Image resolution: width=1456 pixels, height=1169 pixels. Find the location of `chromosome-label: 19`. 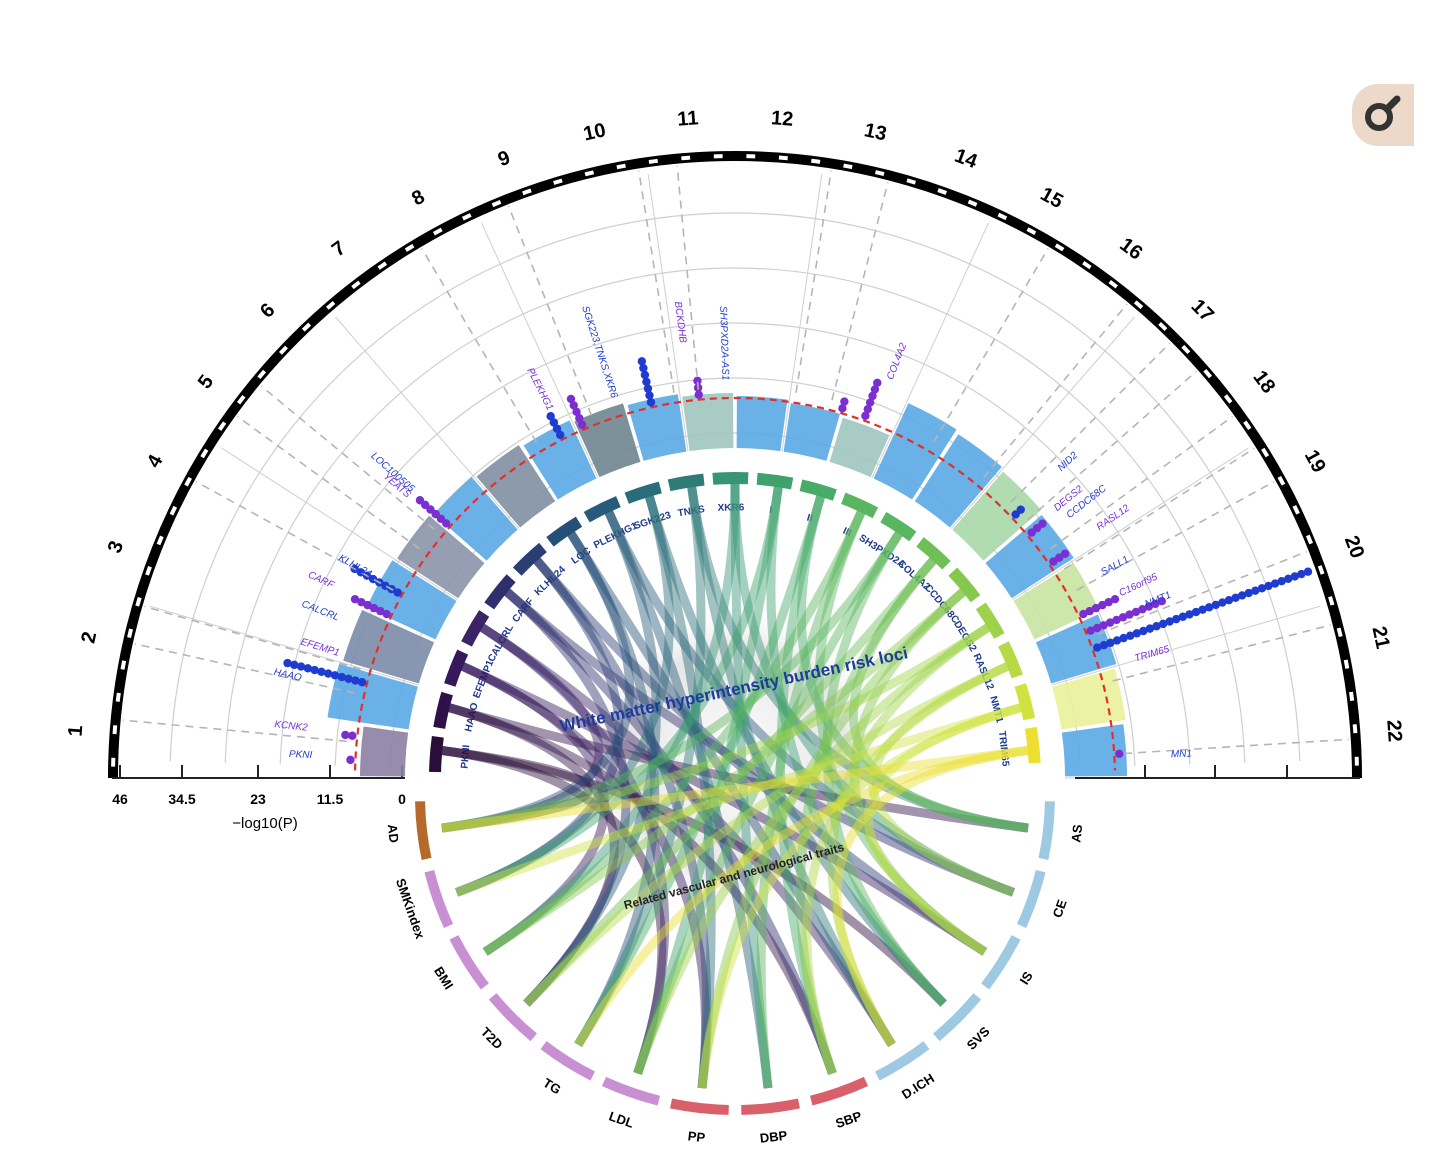

chromosome-label: 19 is located at coordinates (1315, 461).